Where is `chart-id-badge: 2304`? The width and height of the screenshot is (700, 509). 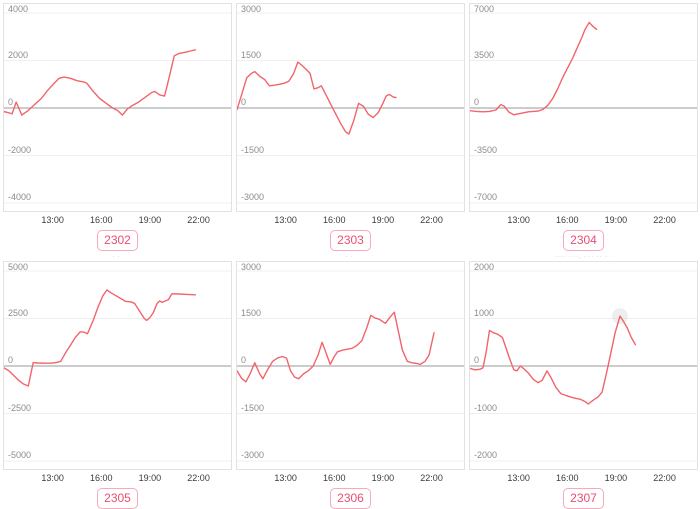
chart-id-badge: 2304 is located at coordinates (583, 240).